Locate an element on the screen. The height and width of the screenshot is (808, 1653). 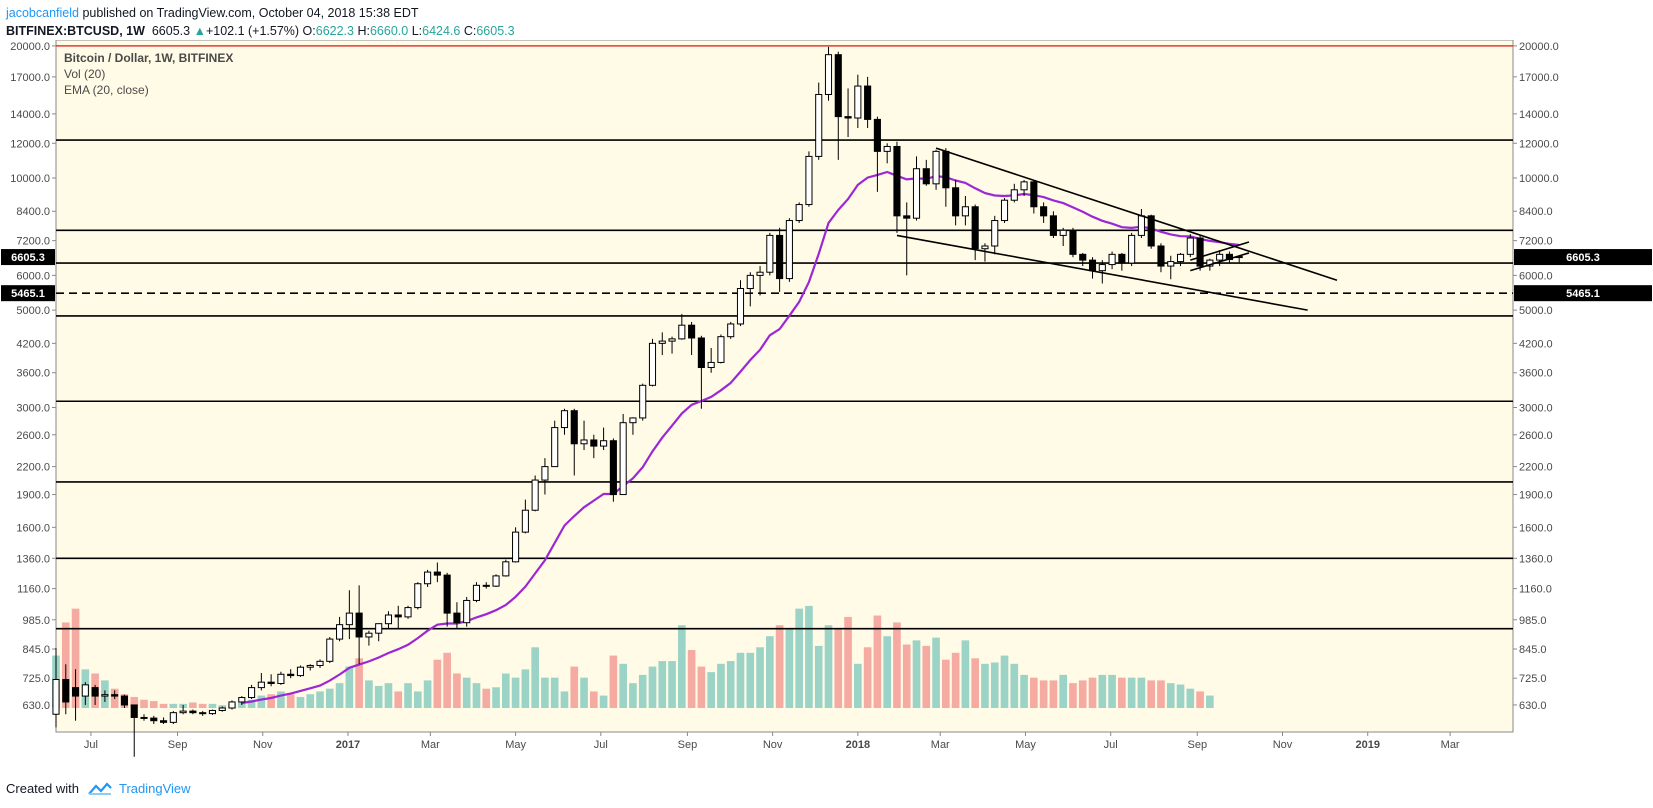
y-tick-label-left: 1900.0 is located at coordinates (33, 496).